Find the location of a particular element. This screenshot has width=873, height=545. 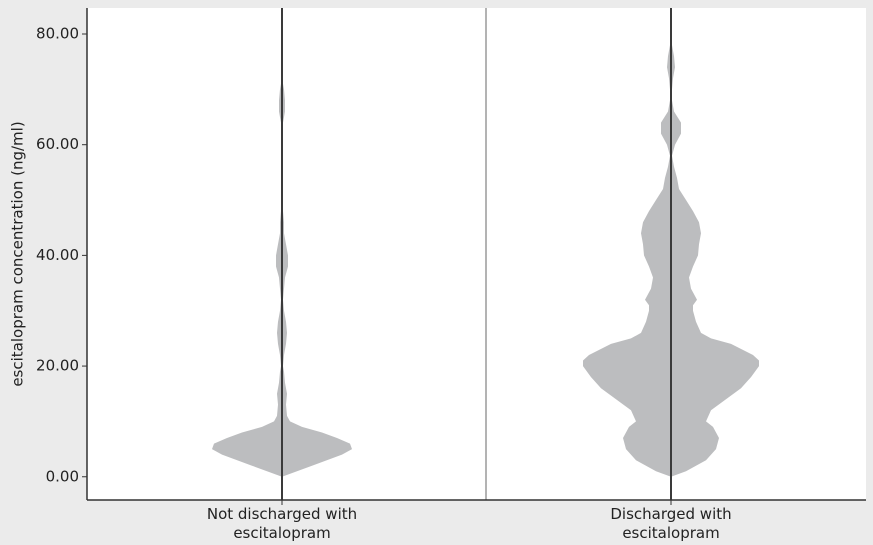

y-tick-label: 20.00 is located at coordinates (57, 366).